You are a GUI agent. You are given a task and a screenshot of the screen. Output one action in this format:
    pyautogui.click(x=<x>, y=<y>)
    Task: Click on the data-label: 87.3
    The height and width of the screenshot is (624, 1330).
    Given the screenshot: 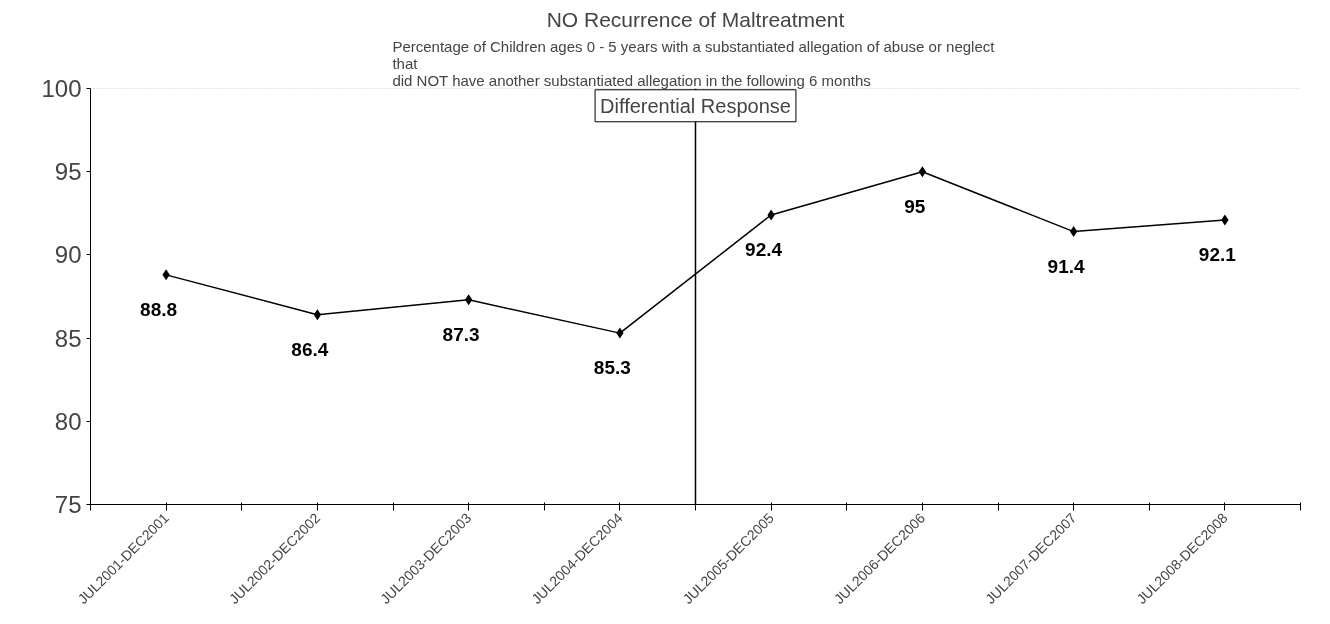 What is the action you would take?
    pyautogui.click(x=461, y=334)
    